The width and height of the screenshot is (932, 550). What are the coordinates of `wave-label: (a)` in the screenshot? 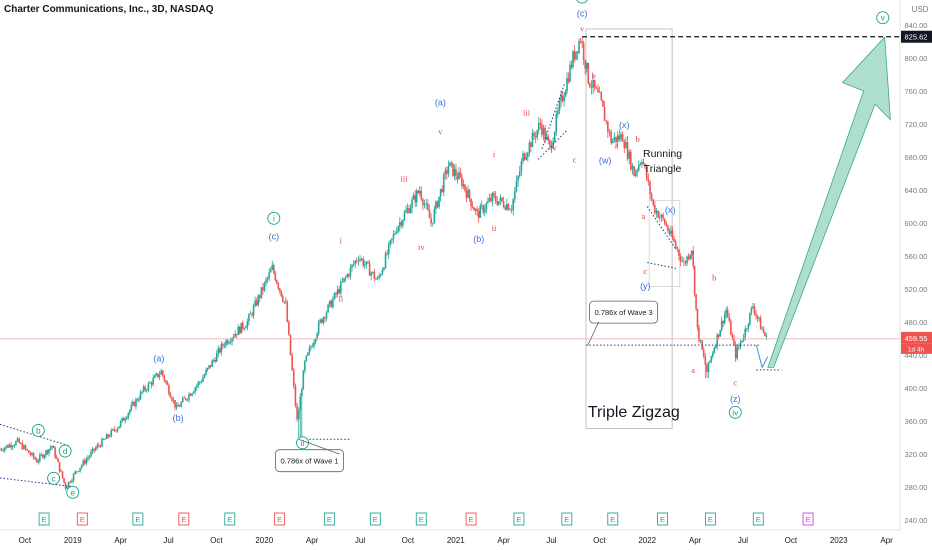 It's located at (158, 359).